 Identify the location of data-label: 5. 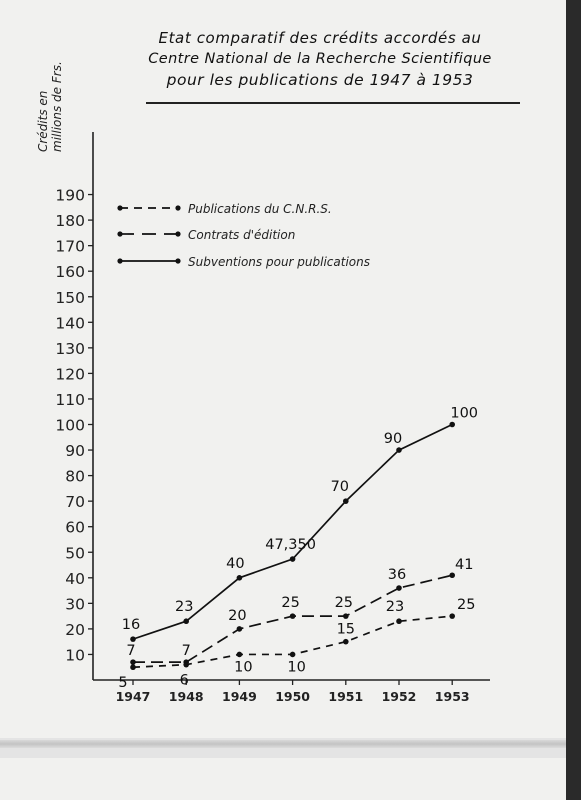
(122, 683).